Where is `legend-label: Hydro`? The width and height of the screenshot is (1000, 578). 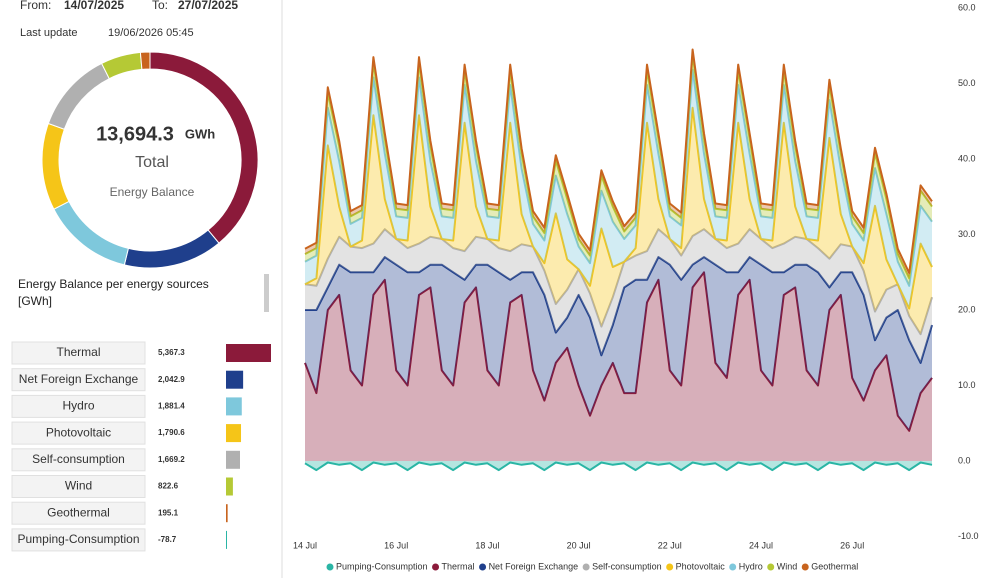 legend-label: Hydro is located at coordinates (751, 566).